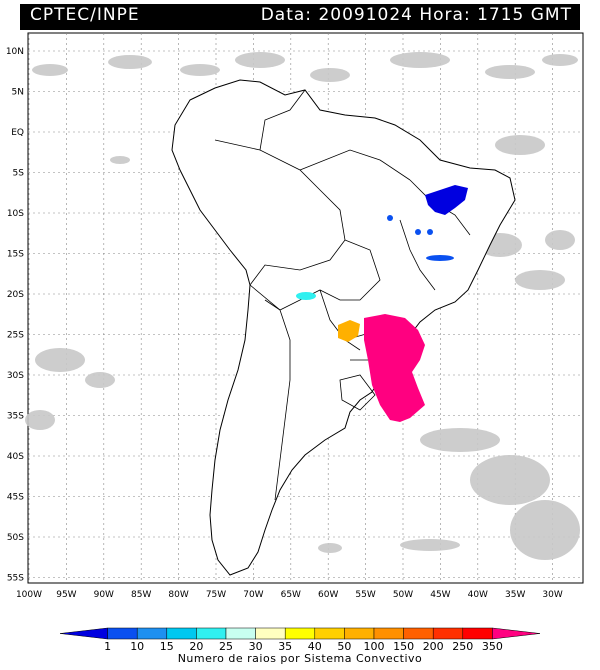  I want to click on lightning-legend, so click(300, 633).